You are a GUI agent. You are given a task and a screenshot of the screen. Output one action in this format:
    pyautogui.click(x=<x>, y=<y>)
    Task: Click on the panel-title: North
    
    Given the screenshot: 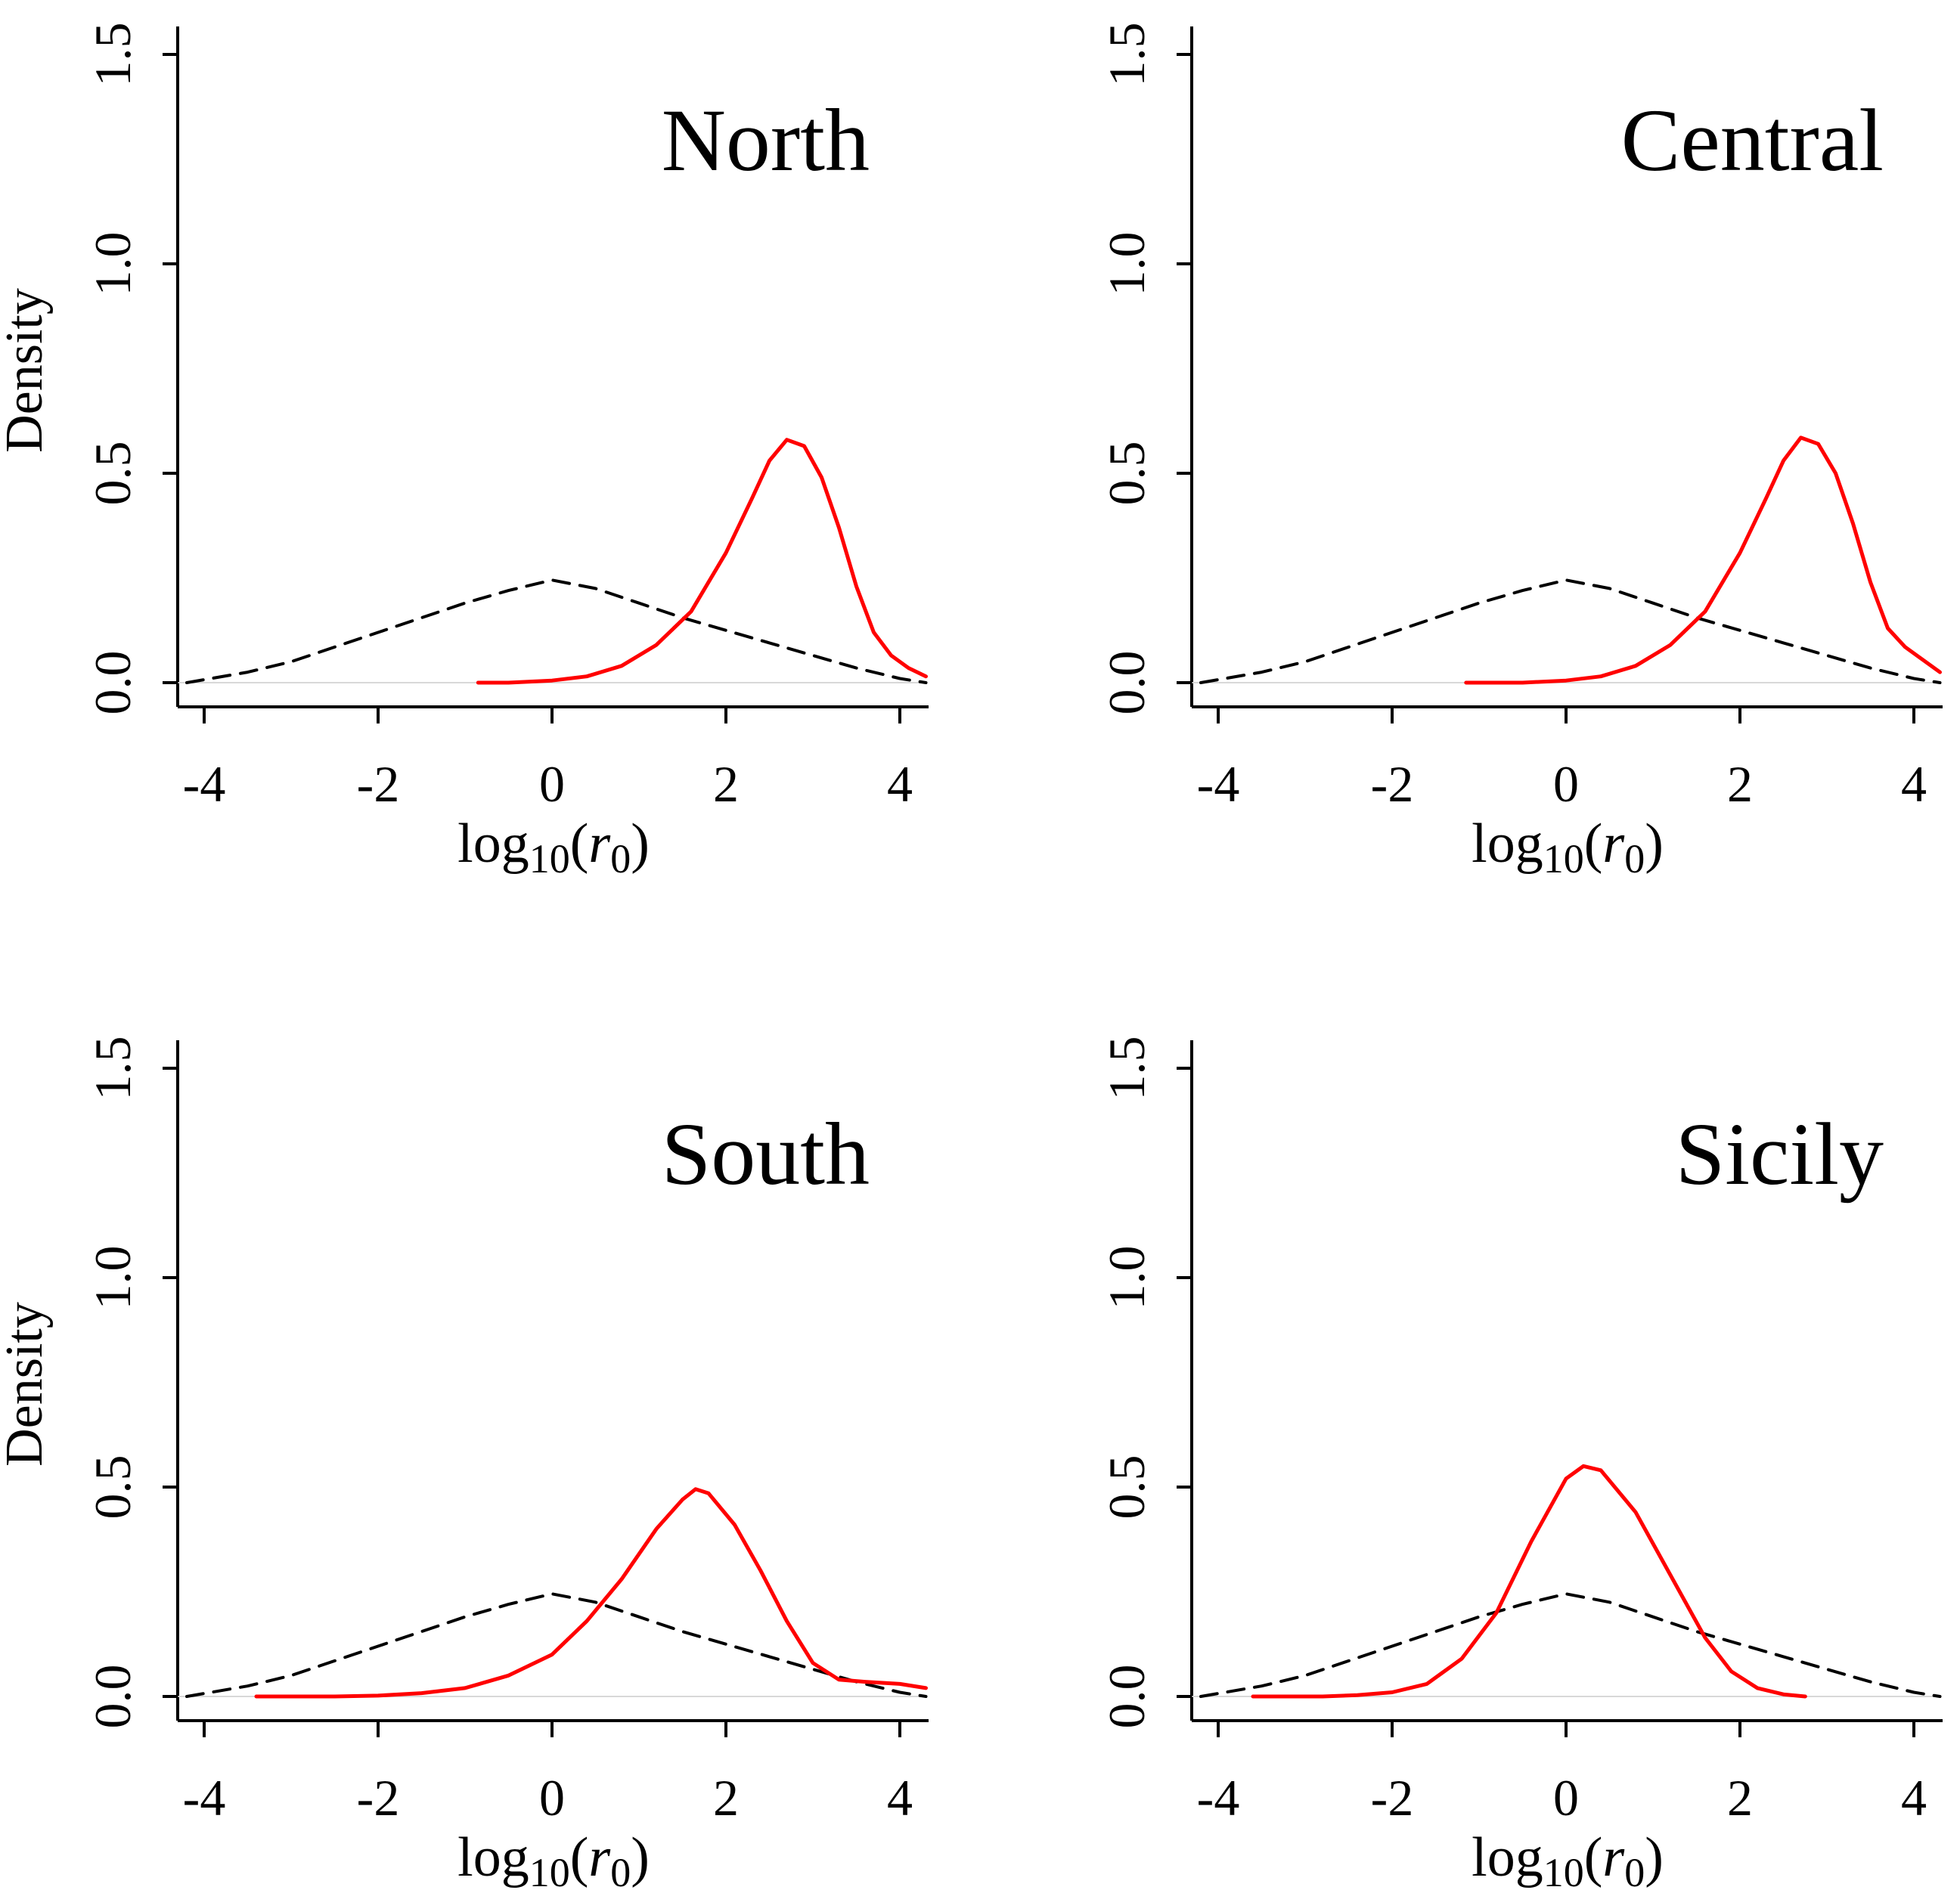 What is the action you would take?
    pyautogui.click(x=766, y=140)
    